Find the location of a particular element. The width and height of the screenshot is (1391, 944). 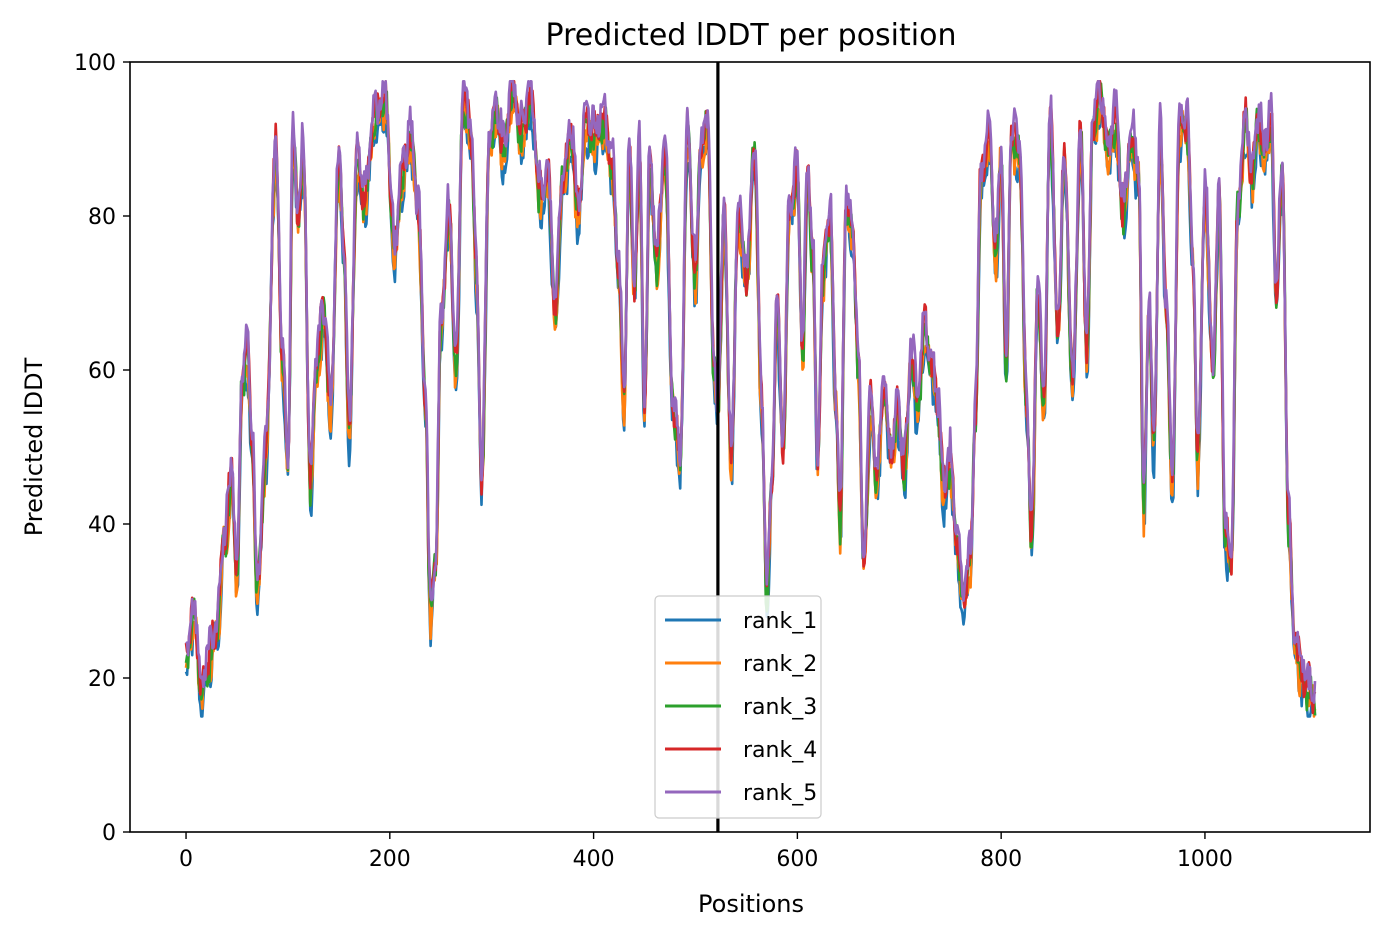

legend: rank_1 rank_2 rank_3 rank_4 rank_5 is located at coordinates (738, 707).